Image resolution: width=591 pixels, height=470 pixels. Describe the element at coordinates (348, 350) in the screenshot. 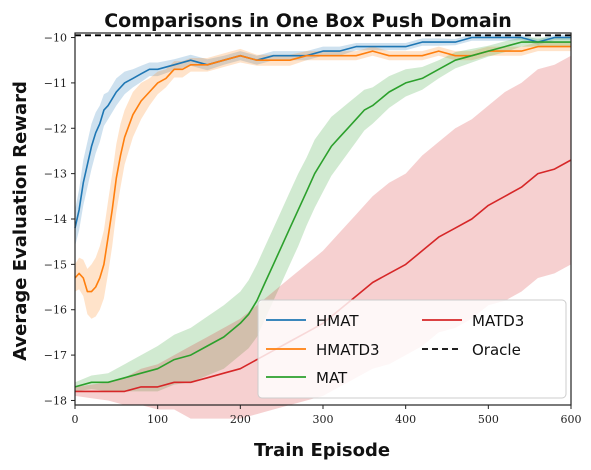

I see `legend-label-hmatd3: HMATD3` at that location.